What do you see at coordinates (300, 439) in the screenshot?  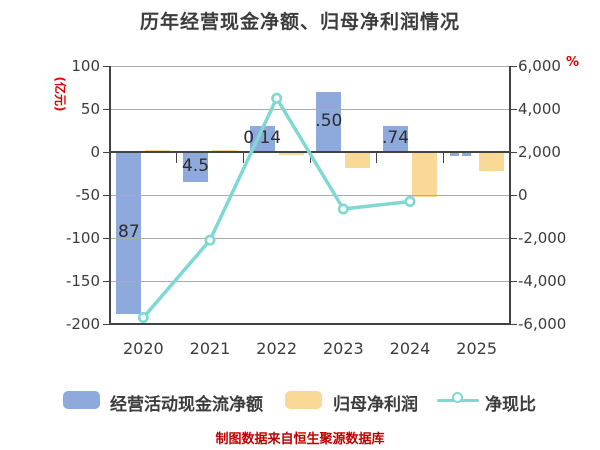 I see `data-source-note: 制图数据来自恒生聚源数据库` at bounding box center [300, 439].